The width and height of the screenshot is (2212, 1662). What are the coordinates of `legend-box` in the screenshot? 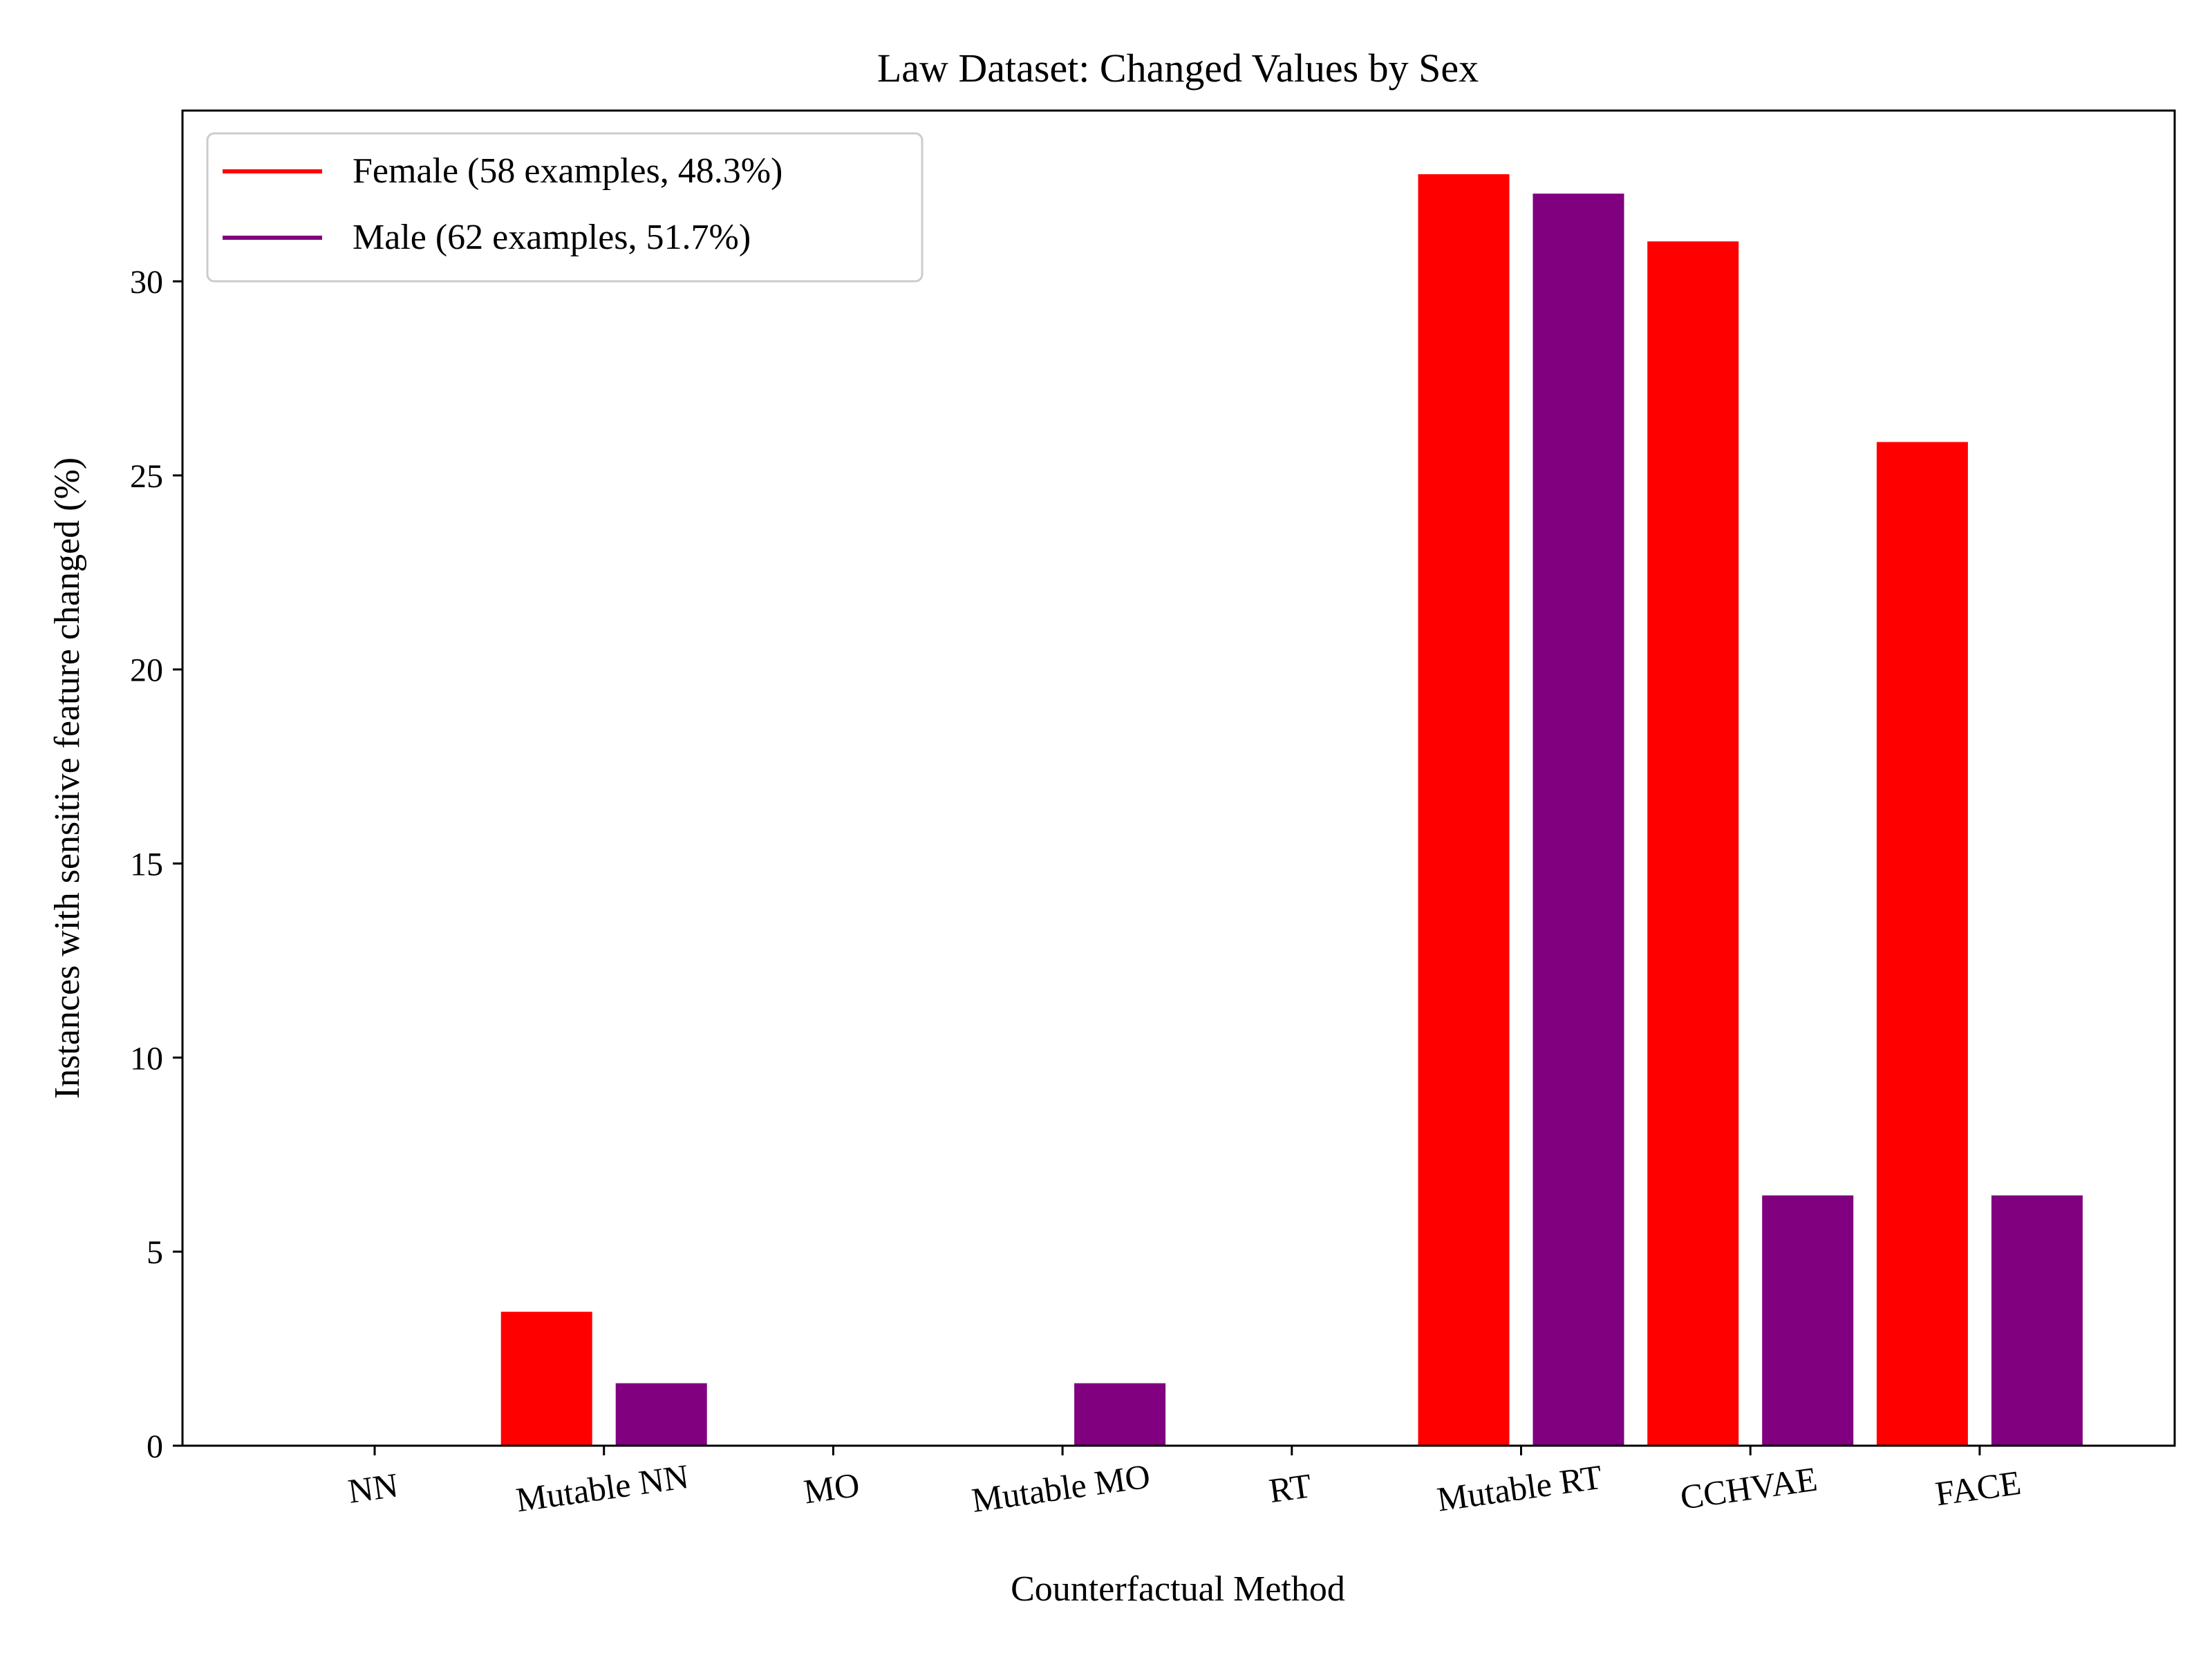 It's located at (565, 208).